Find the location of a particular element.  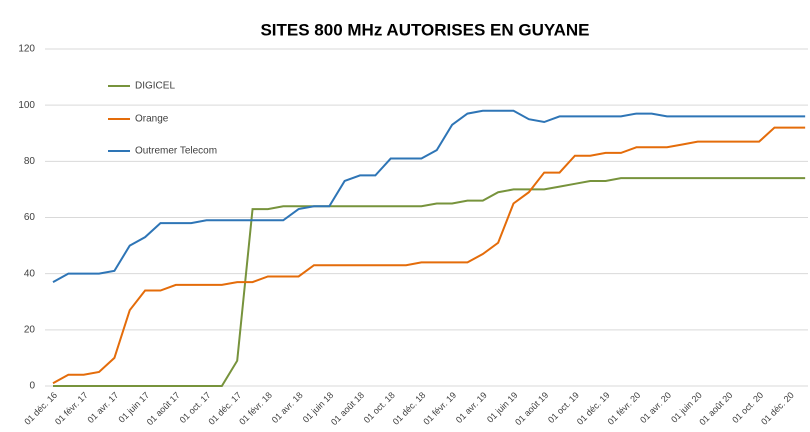

legend-label: Orange is located at coordinates (152, 119).